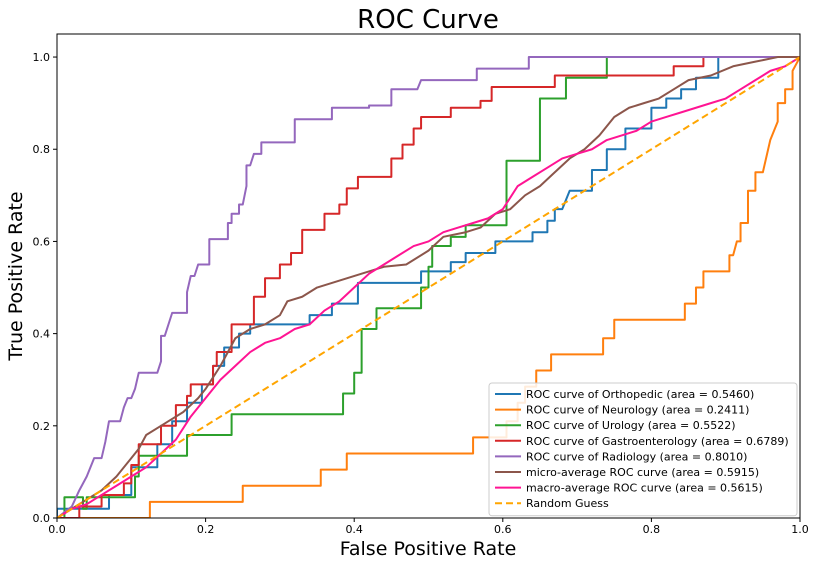 The height and width of the screenshot is (572, 817). I want to click on y-tick-label: 0.4, so click(42, 334).